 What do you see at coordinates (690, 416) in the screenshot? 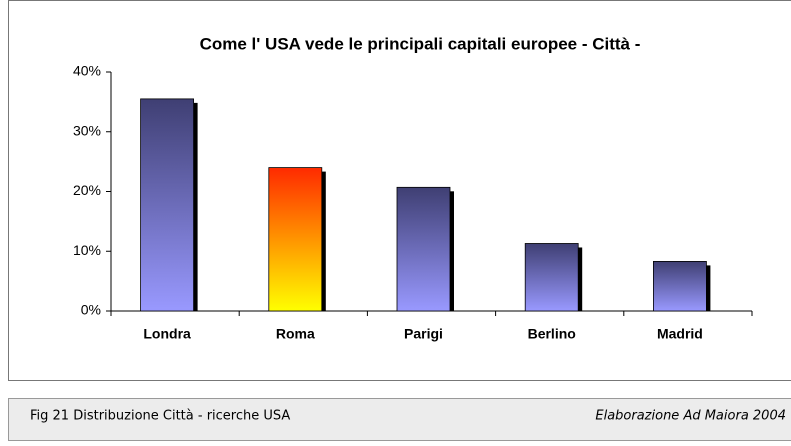
I see `caption-right: Elaborazione Ad Maiora 2004` at bounding box center [690, 416].